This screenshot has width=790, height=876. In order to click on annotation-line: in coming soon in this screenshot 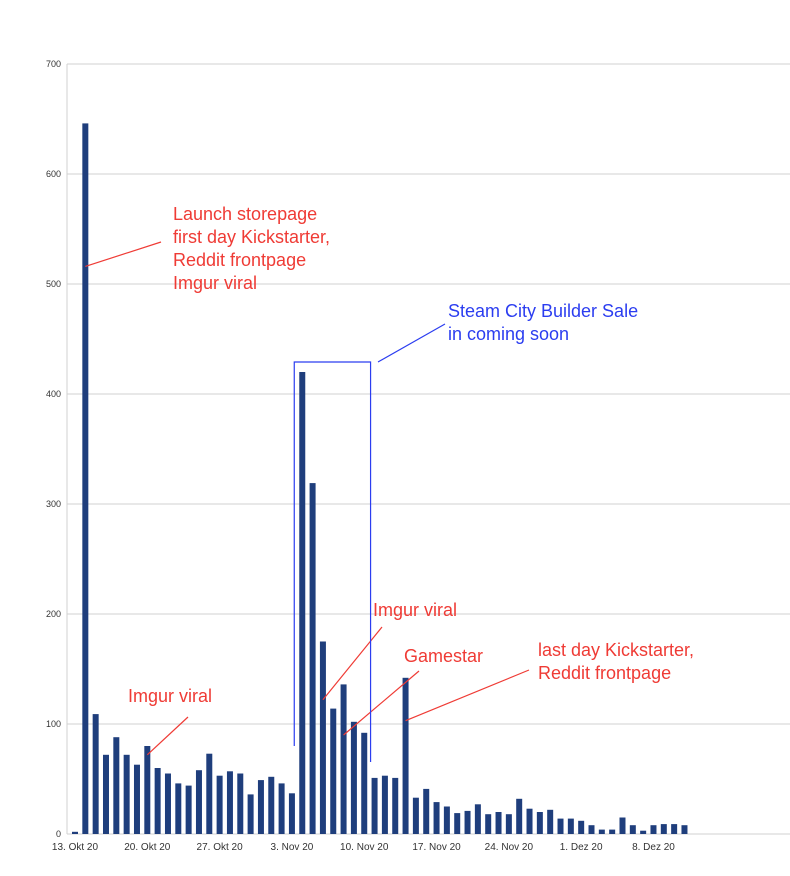, I will do `click(508, 334)`.